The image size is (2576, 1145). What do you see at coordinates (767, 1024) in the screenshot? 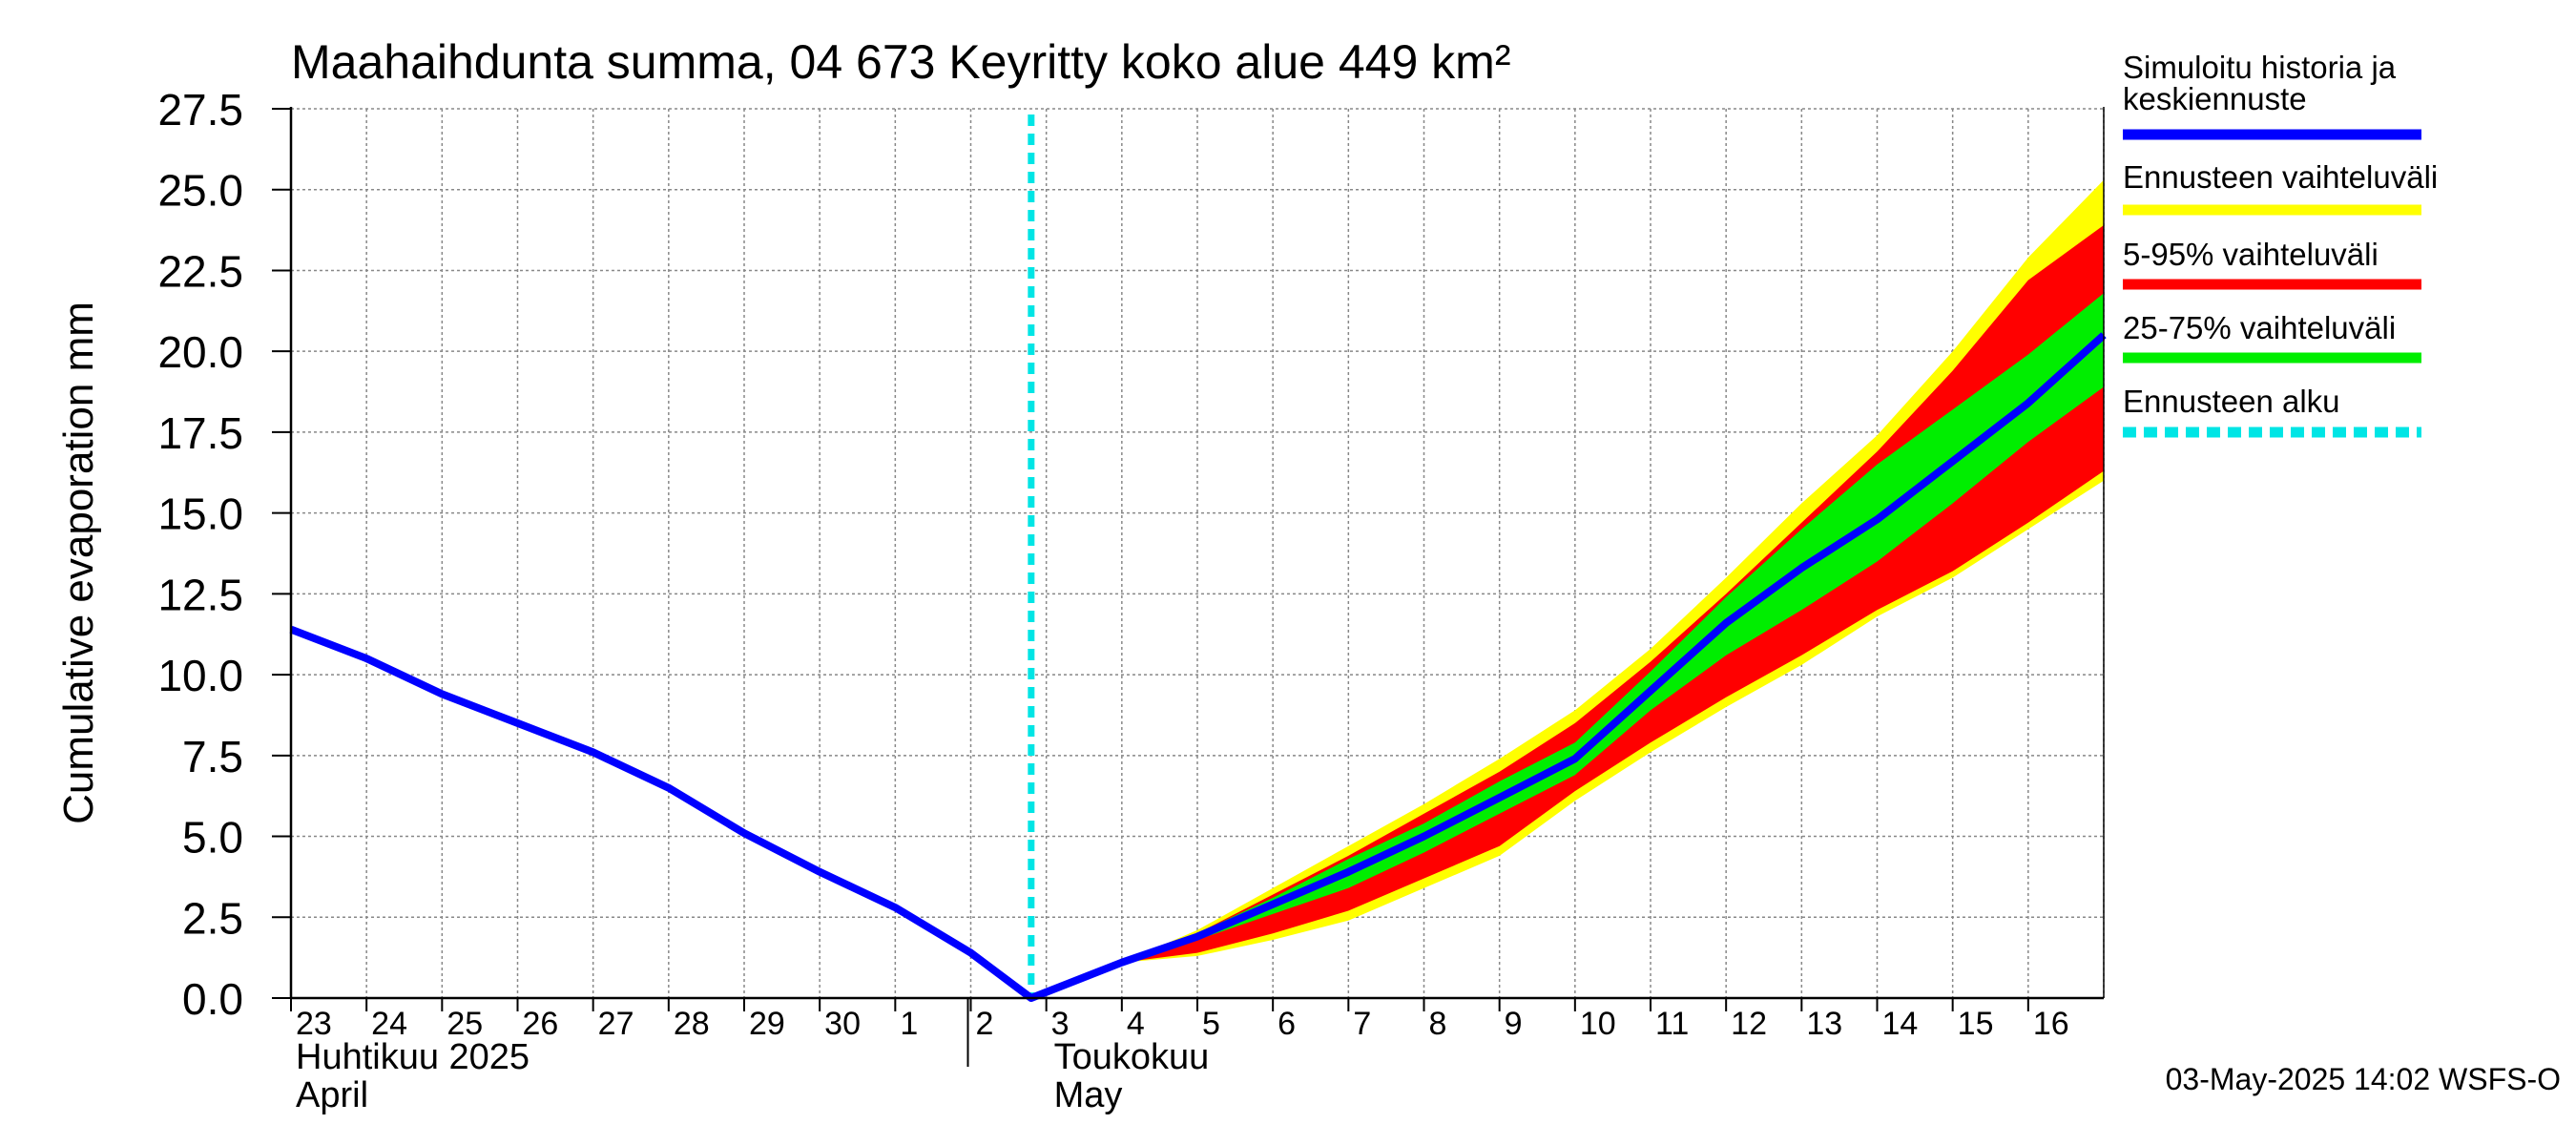
I see `x-day-label: 29` at bounding box center [767, 1024].